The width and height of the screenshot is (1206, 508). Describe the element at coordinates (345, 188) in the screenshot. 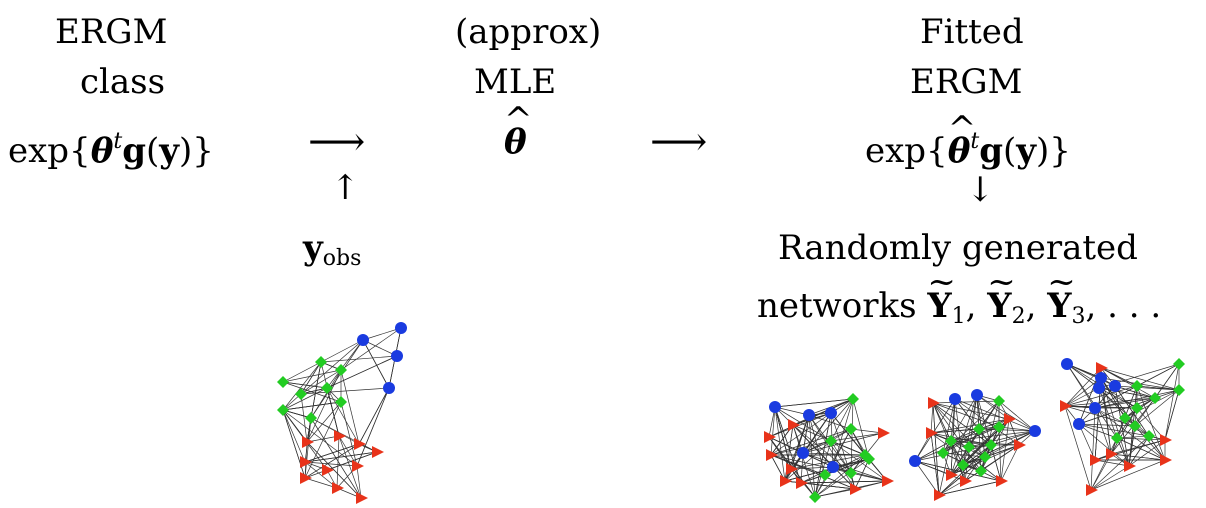

I see `up-arrow: ↑` at that location.